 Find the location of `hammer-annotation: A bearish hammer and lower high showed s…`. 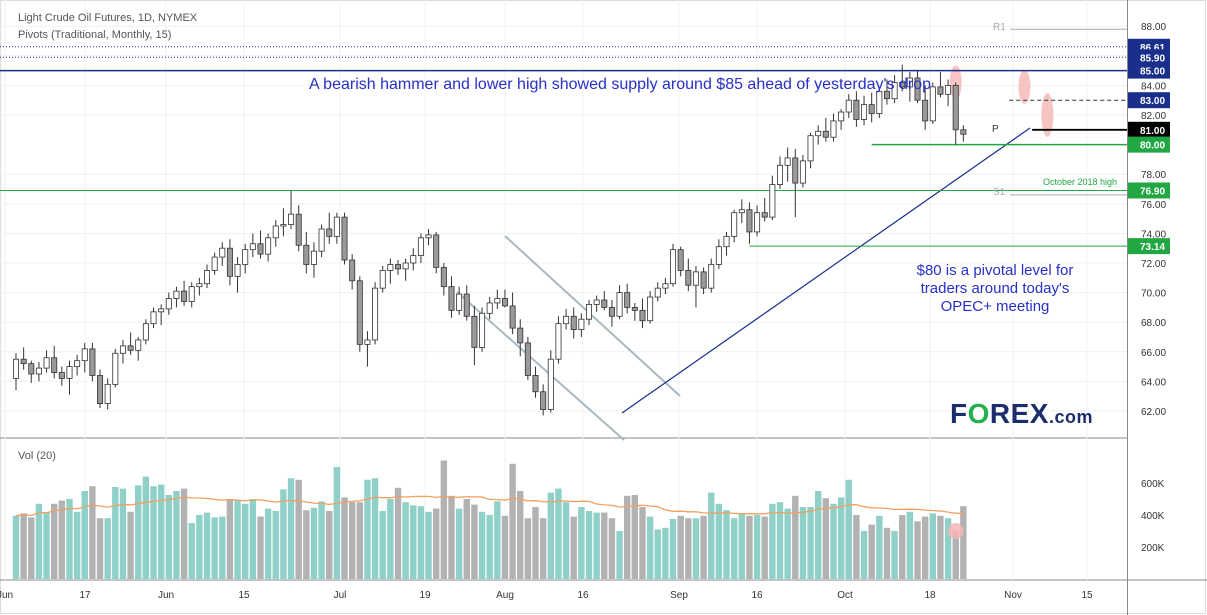

hammer-annotation: A bearish hammer and lower high showed s… is located at coordinates (620, 84).